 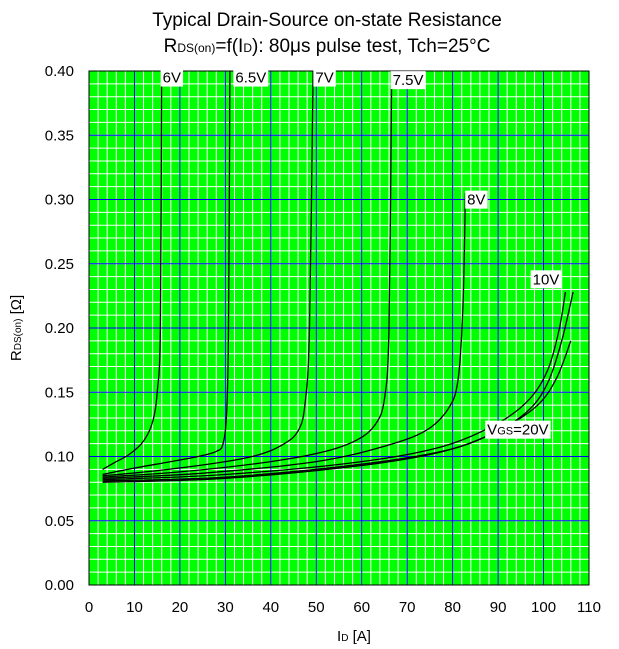 I want to click on curve-label: 10V, so click(x=546, y=279).